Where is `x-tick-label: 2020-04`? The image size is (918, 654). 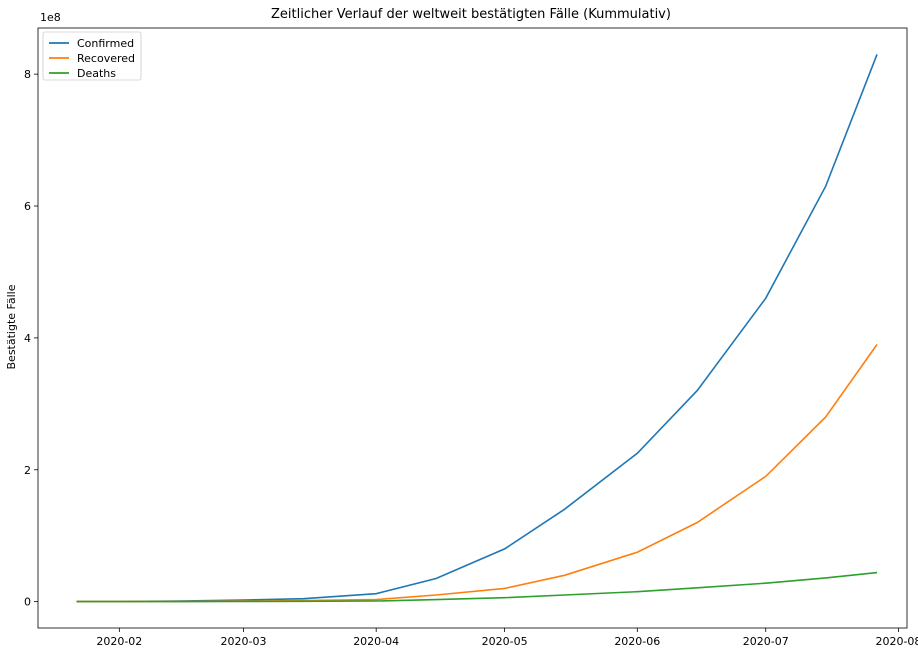
x-tick-label: 2020-04 is located at coordinates (376, 641).